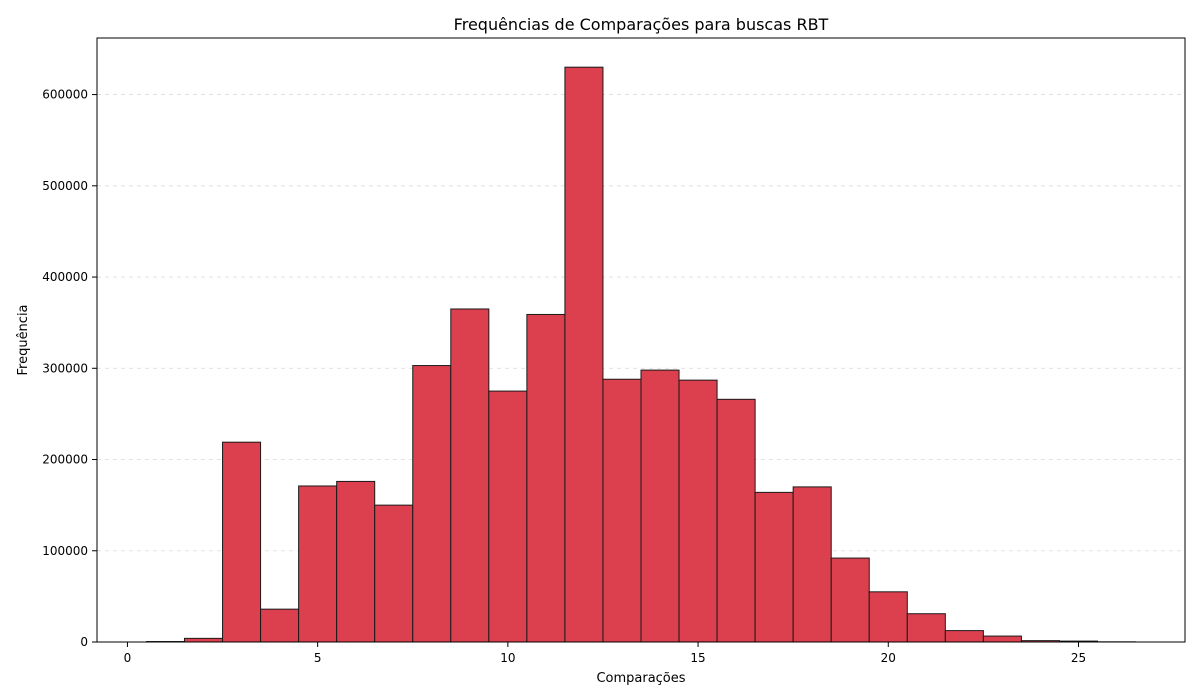  Describe the element at coordinates (84, 642) in the screenshot. I see `y-tick-label-0: 0` at that location.